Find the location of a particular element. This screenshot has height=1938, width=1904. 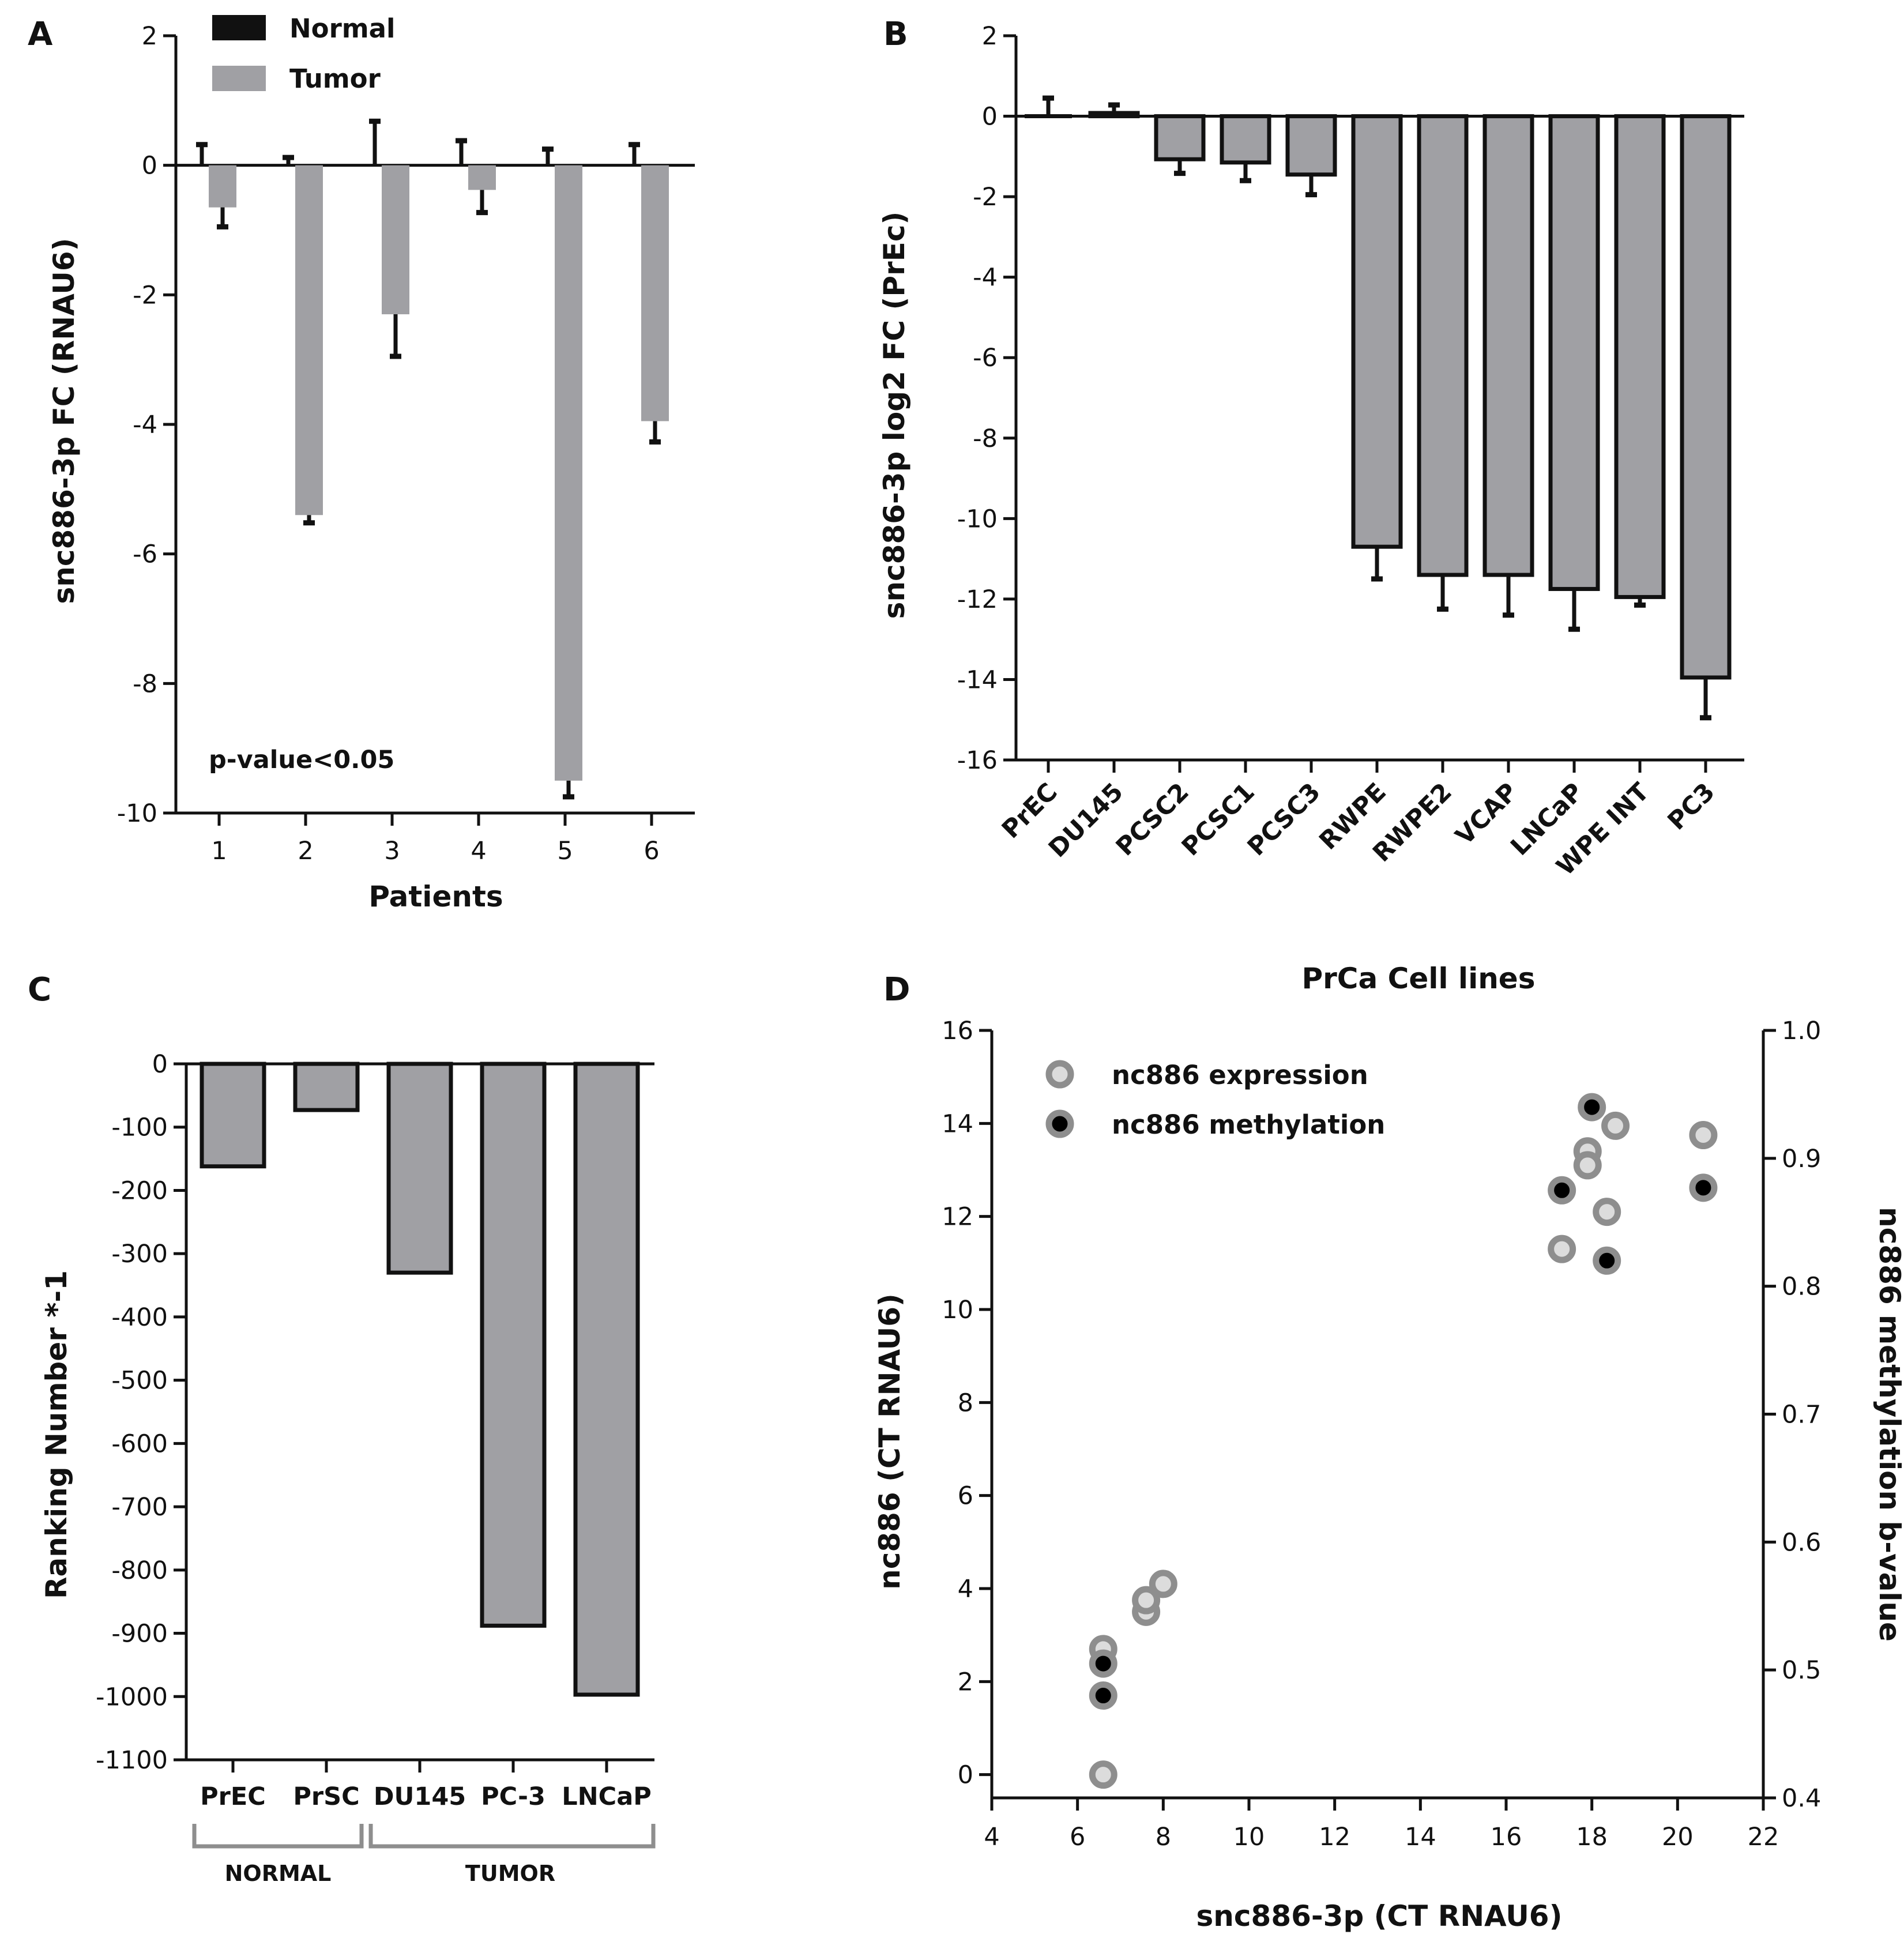

panel-c-letter: C is located at coordinates (40, 989).